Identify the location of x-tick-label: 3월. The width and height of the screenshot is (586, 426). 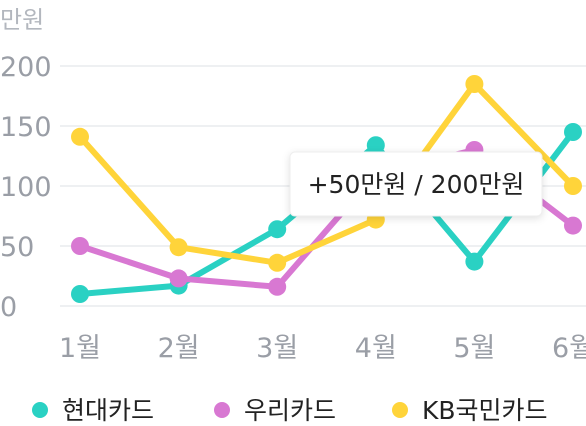
(277, 348).